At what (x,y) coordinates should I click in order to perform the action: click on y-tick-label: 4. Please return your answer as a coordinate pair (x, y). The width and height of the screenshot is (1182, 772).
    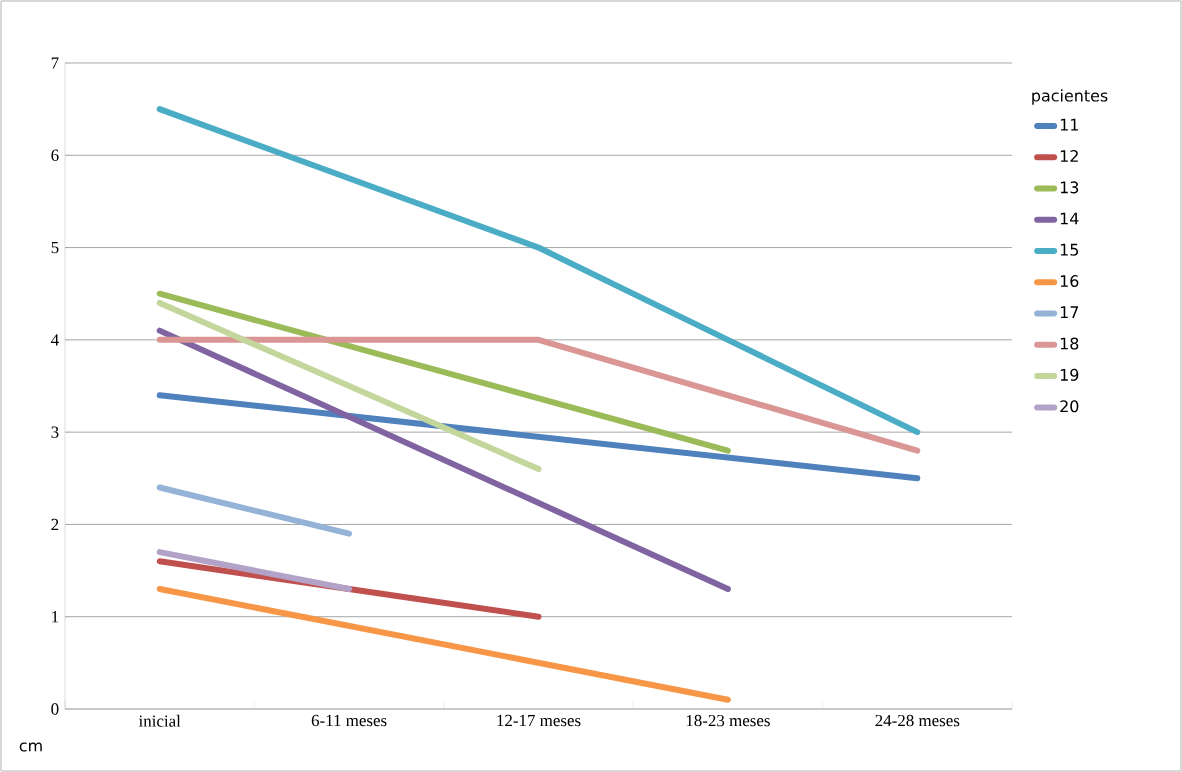
    Looking at the image, I should click on (55, 340).